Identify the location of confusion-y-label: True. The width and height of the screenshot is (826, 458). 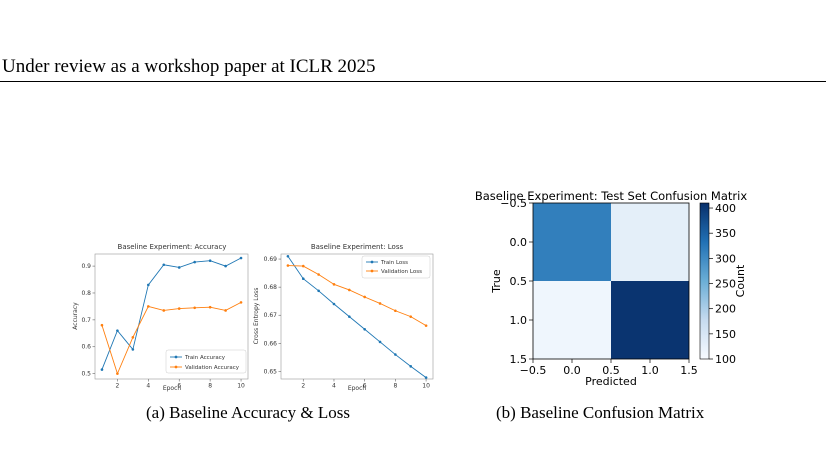
(496, 281).